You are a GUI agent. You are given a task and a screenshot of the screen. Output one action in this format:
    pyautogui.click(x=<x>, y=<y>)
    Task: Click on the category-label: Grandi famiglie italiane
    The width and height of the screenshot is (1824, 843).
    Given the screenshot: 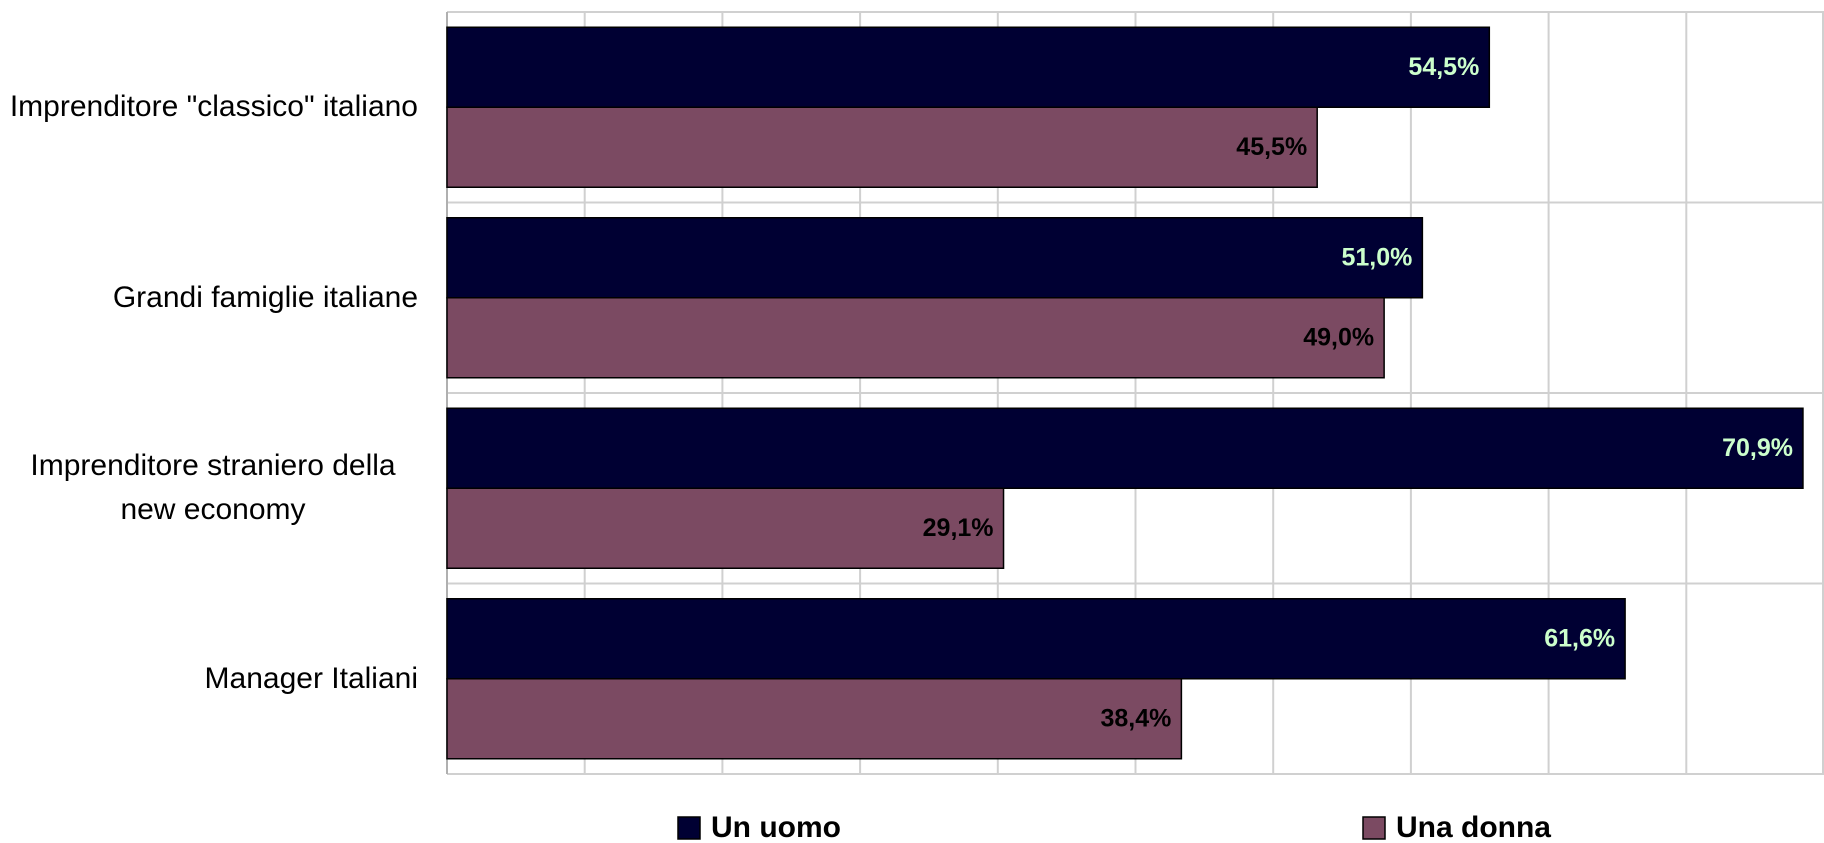 What is the action you would take?
    pyautogui.click(x=265, y=297)
    